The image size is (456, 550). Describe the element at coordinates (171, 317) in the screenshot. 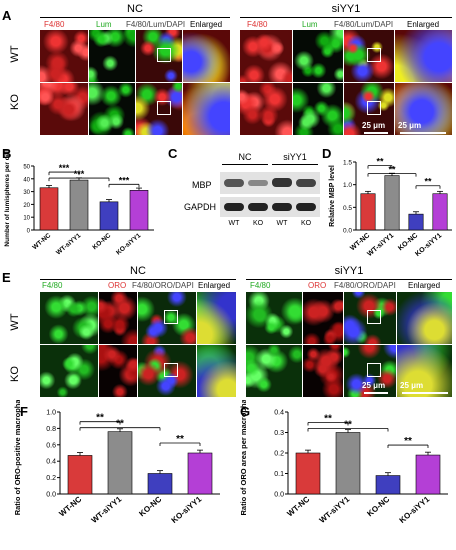

I see `panel-e-zoom-box-r1-c3` at that location.